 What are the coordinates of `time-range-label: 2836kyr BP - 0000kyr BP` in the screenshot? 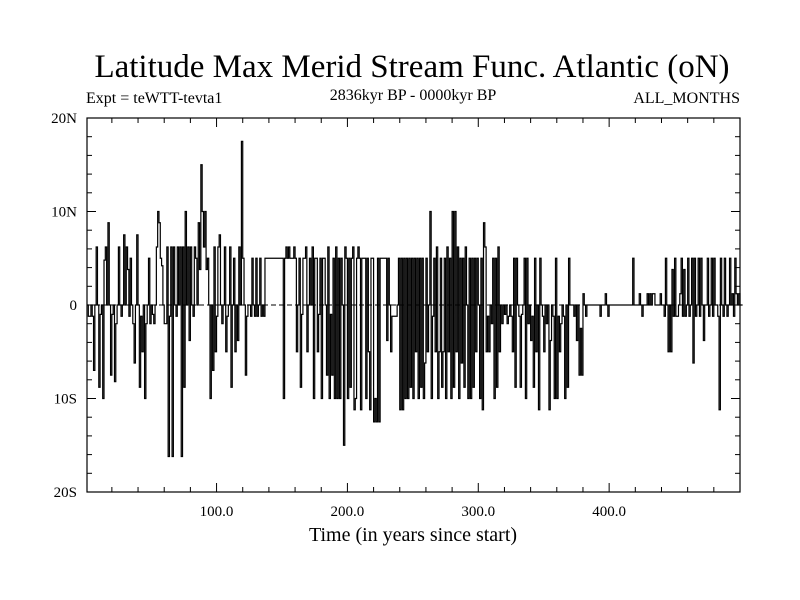 It's located at (413, 95).